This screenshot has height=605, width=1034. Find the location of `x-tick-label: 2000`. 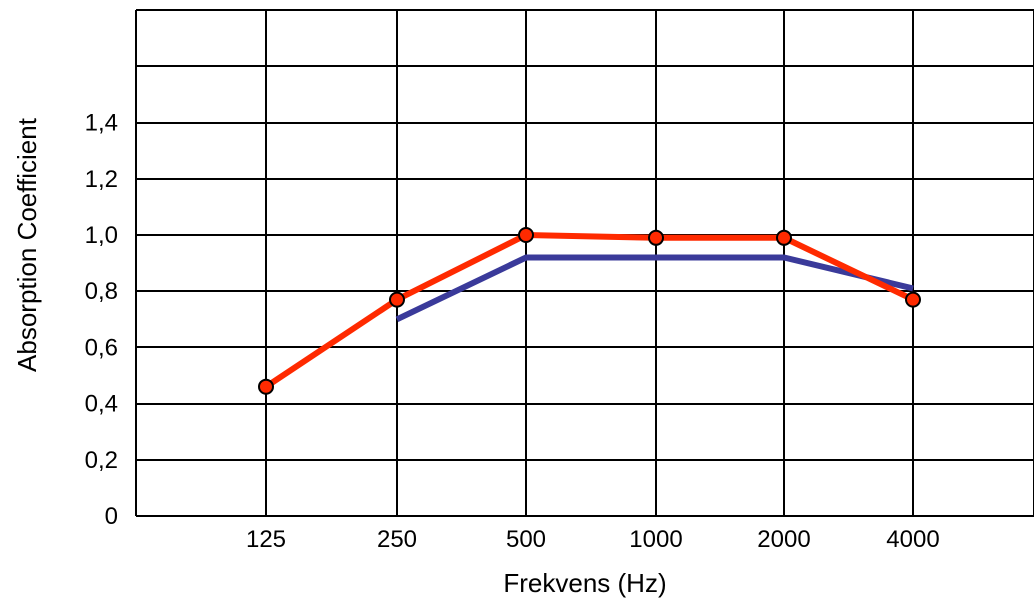

x-tick-label: 2000 is located at coordinates (783, 539).